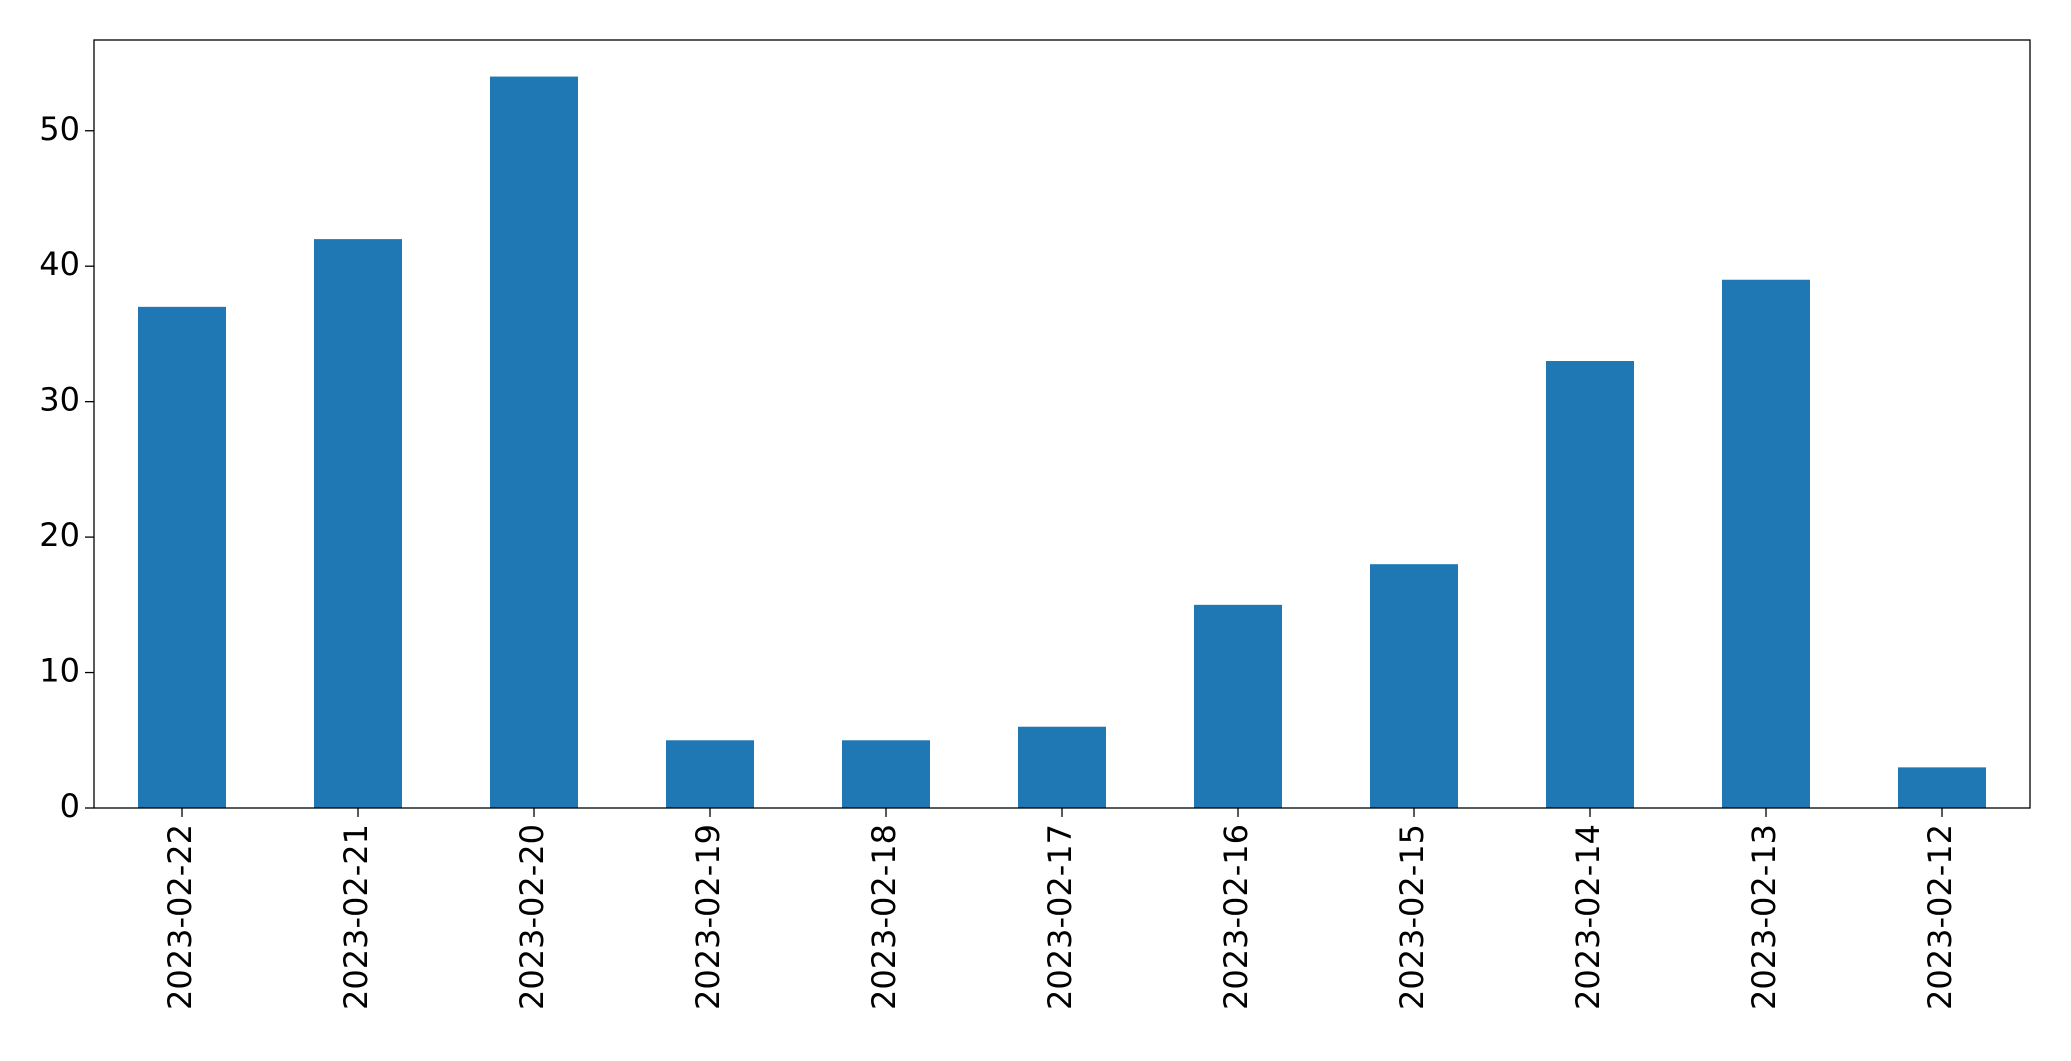  Describe the element at coordinates (59, 264) in the screenshot. I see `y-tick-label: 40` at that location.